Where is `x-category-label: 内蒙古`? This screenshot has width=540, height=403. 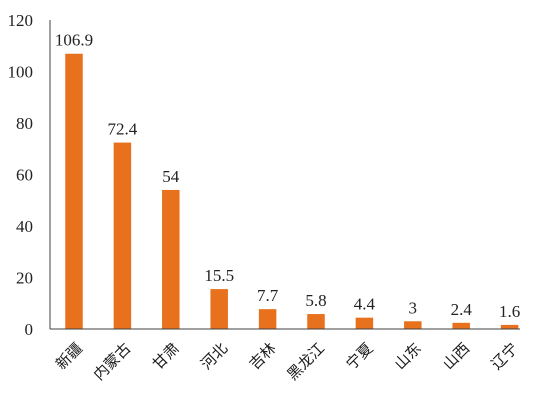 x-category-label: 内蒙古 is located at coordinates (112, 361).